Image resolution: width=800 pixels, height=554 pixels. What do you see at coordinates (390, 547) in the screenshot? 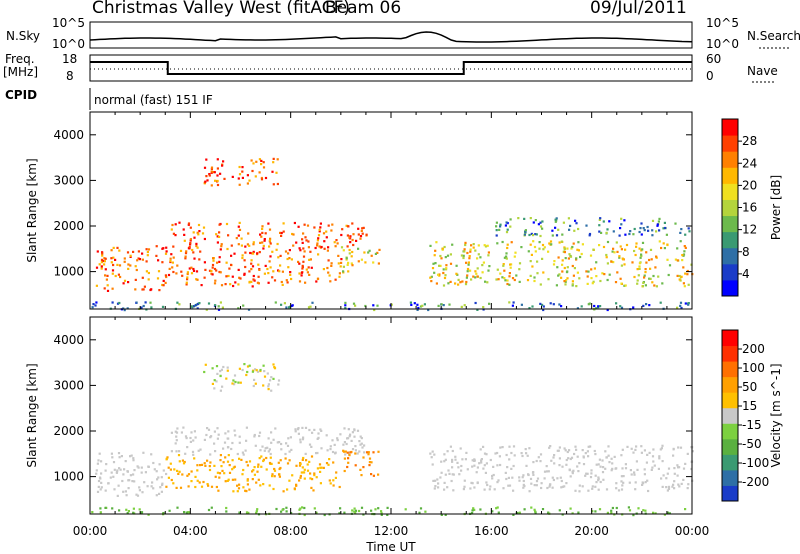
I see `x-axis-title: Time UT` at bounding box center [390, 547].